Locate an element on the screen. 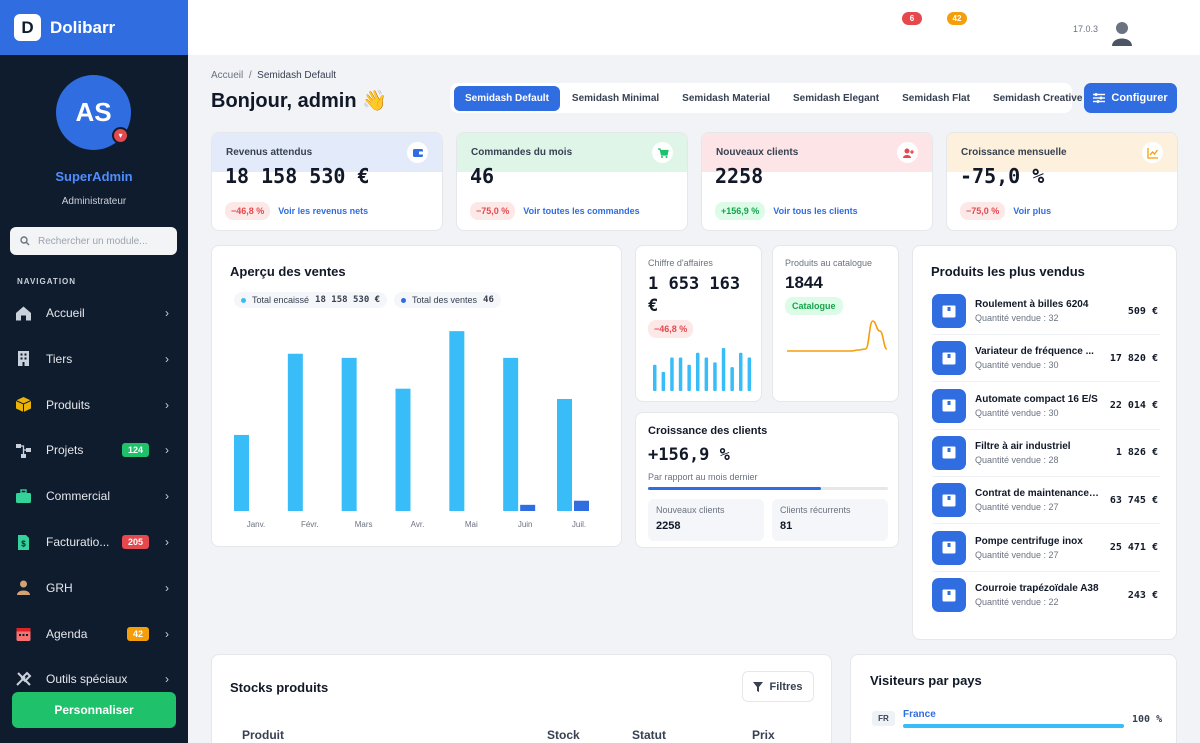 This screenshot has height=743, width=1200. sidebar-item-commercial: Commercial › is located at coordinates (94, 496).